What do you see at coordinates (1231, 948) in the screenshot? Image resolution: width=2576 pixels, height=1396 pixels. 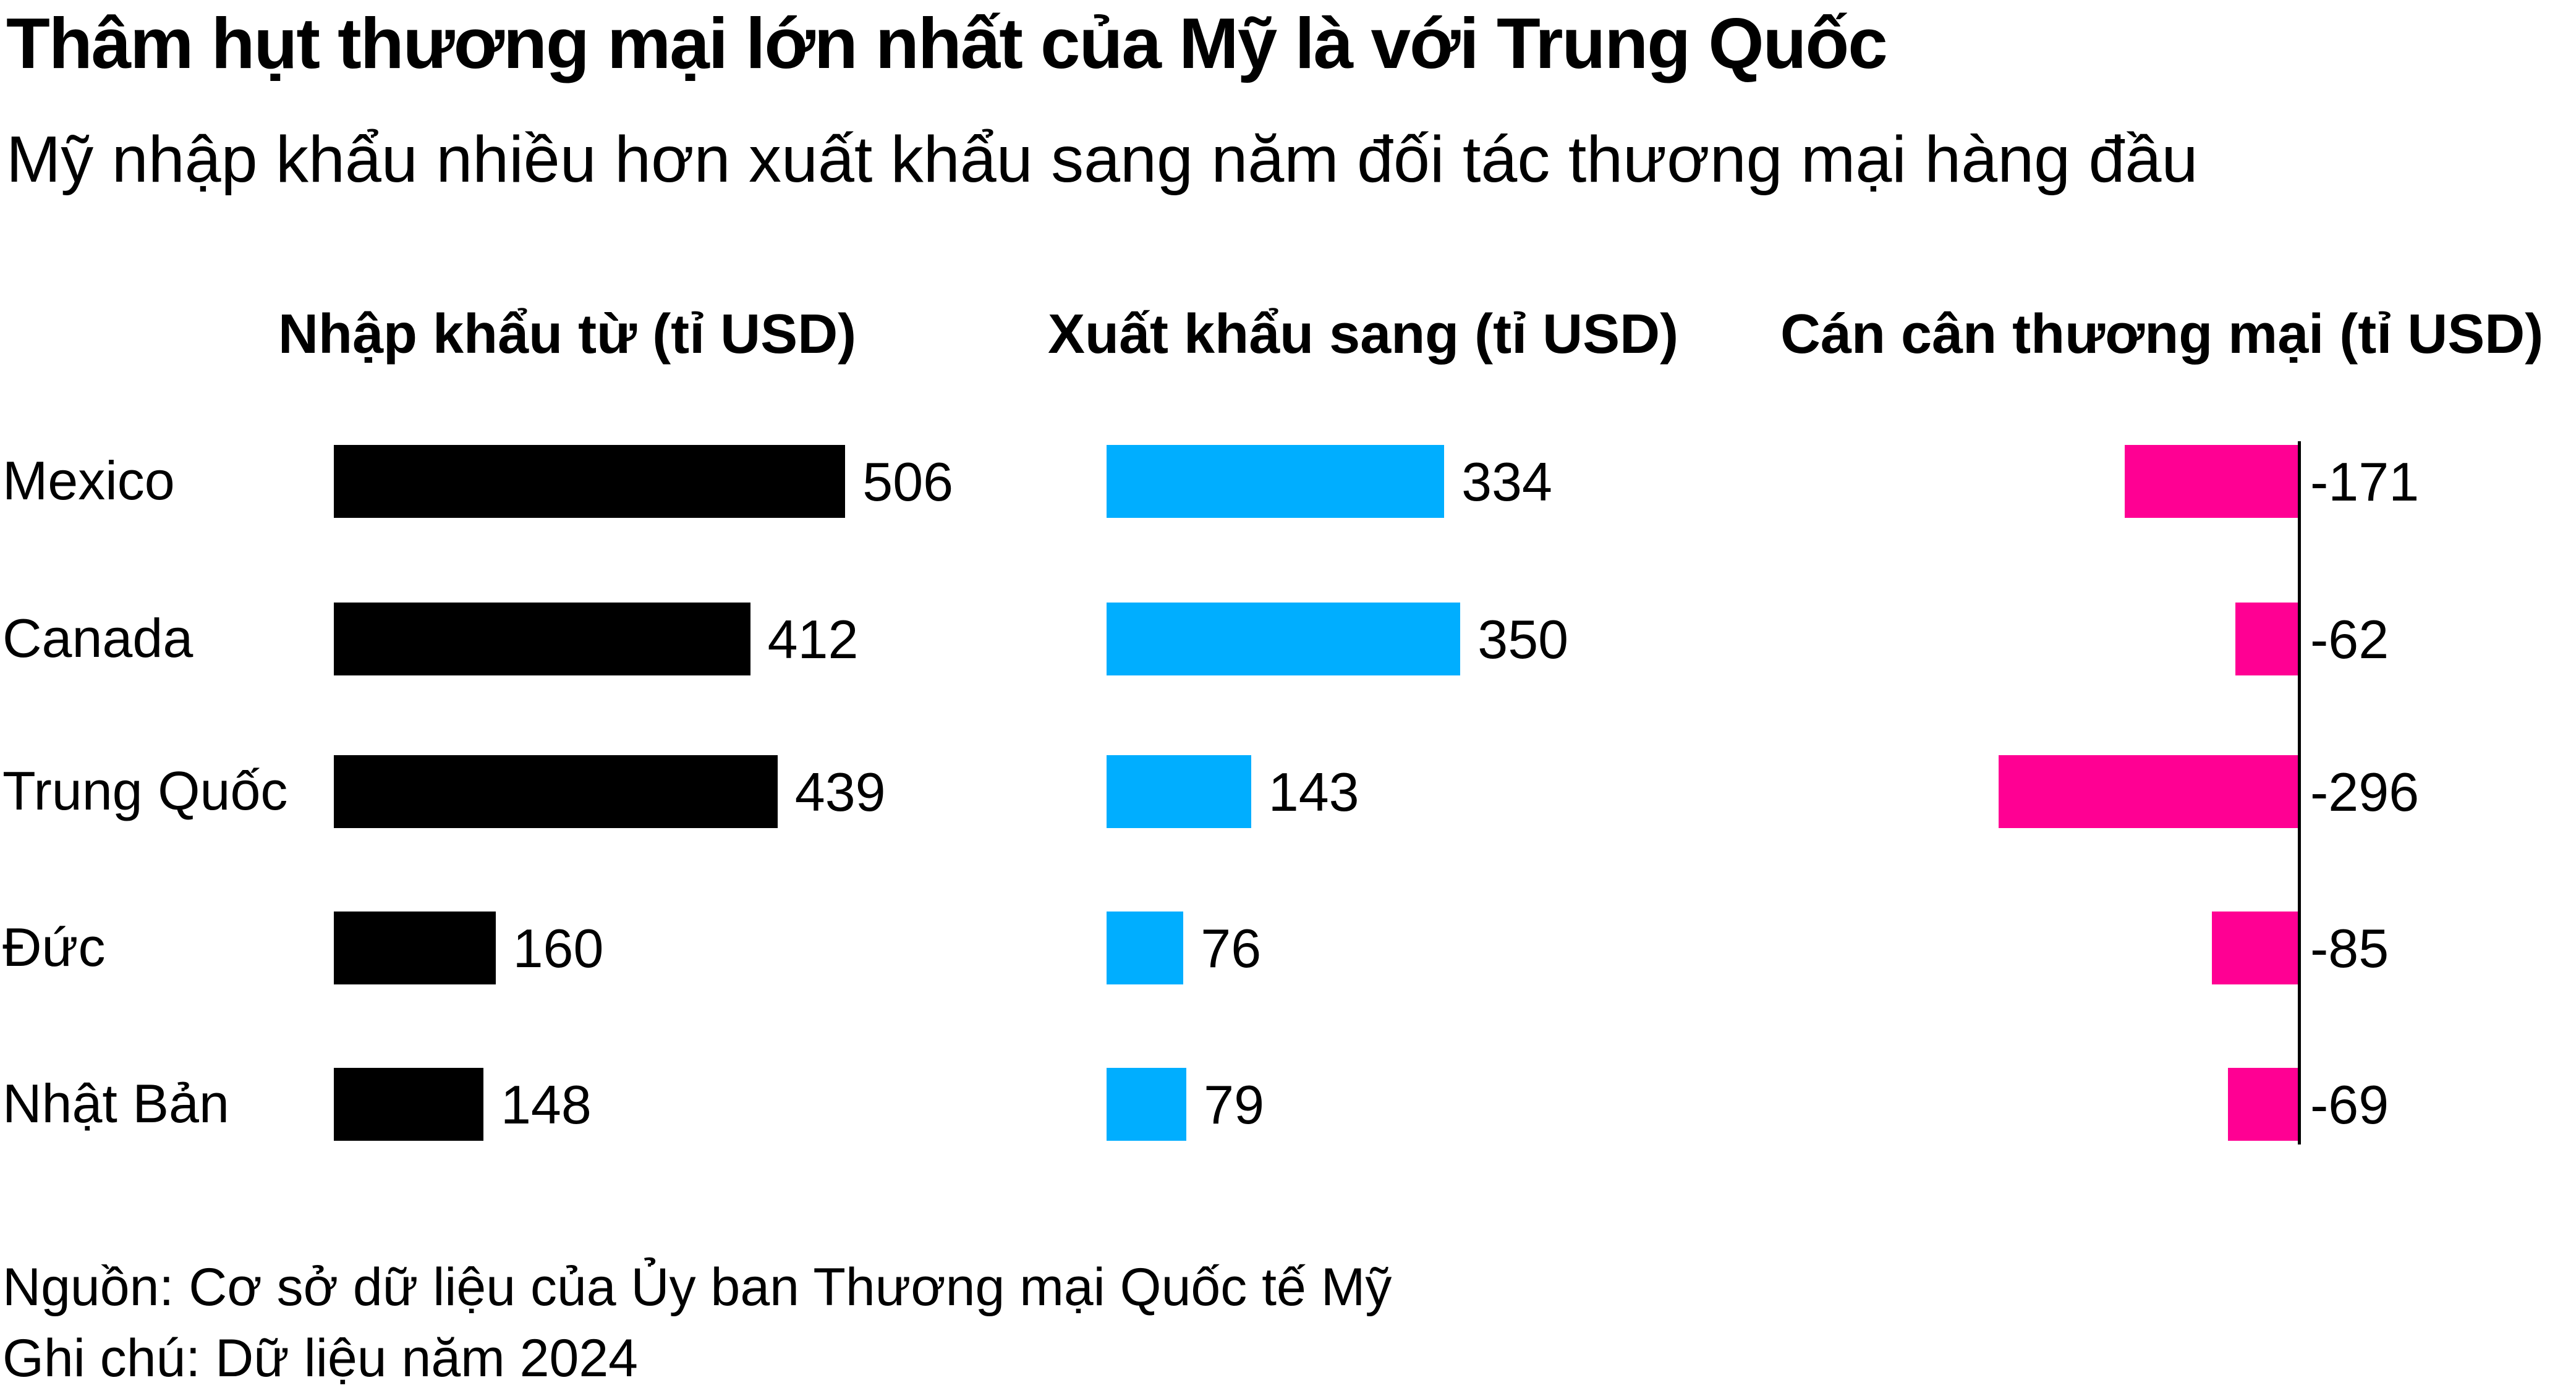 I see `value-label: 76` at bounding box center [1231, 948].